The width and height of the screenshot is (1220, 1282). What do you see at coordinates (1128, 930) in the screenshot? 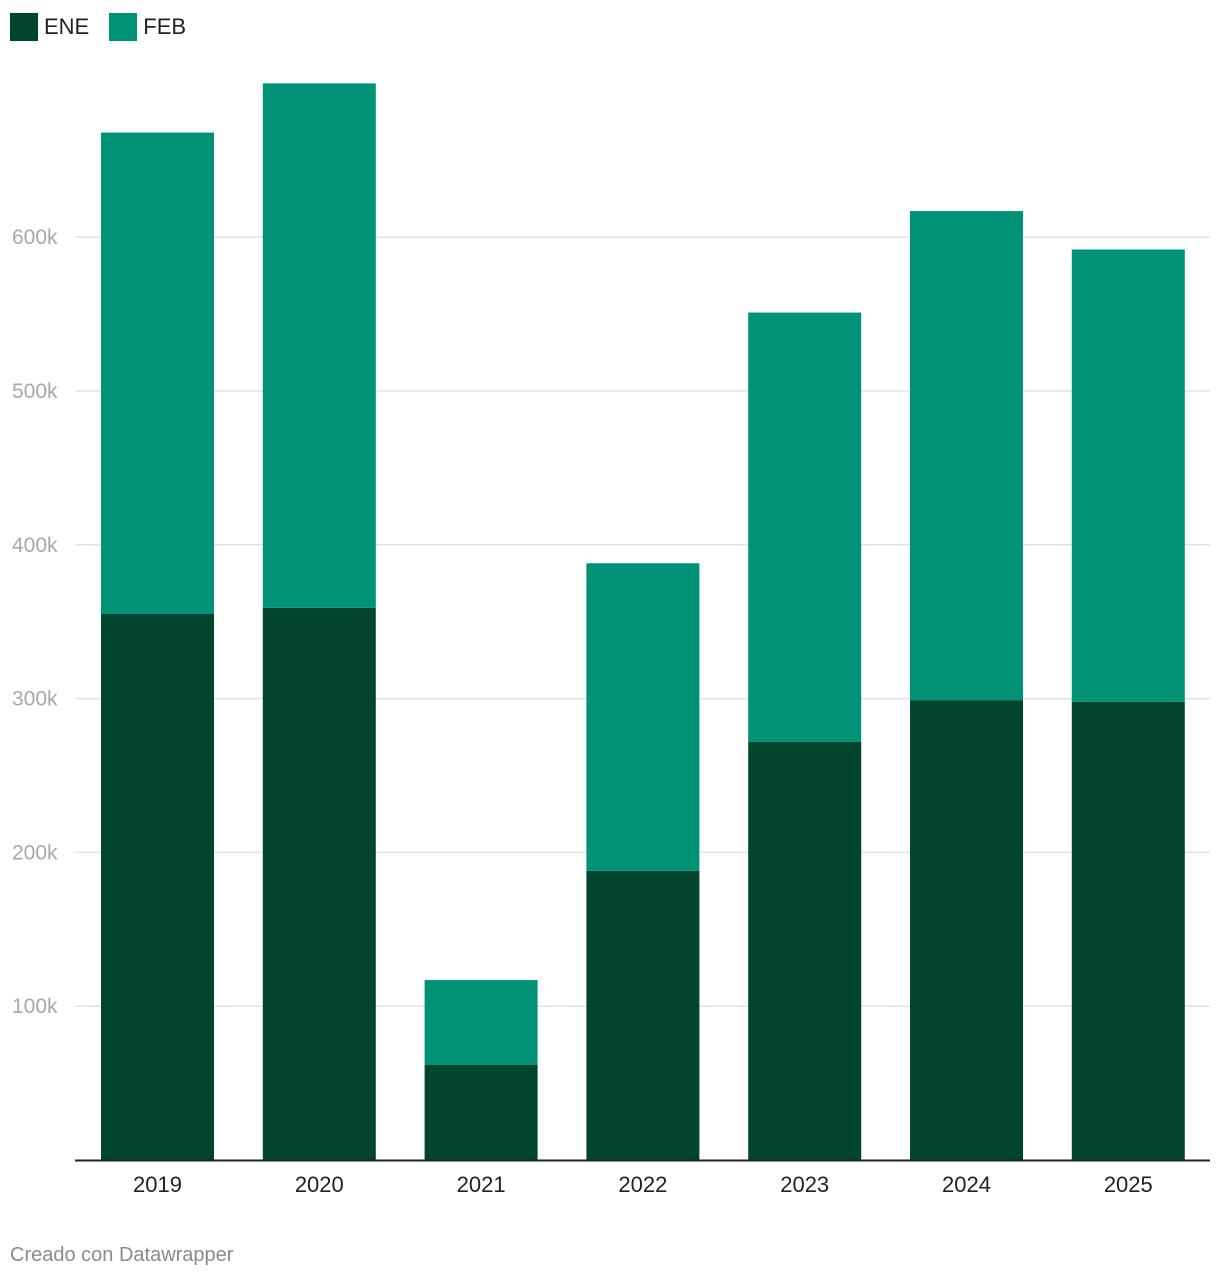
I see `bar-2025-ene` at bounding box center [1128, 930].